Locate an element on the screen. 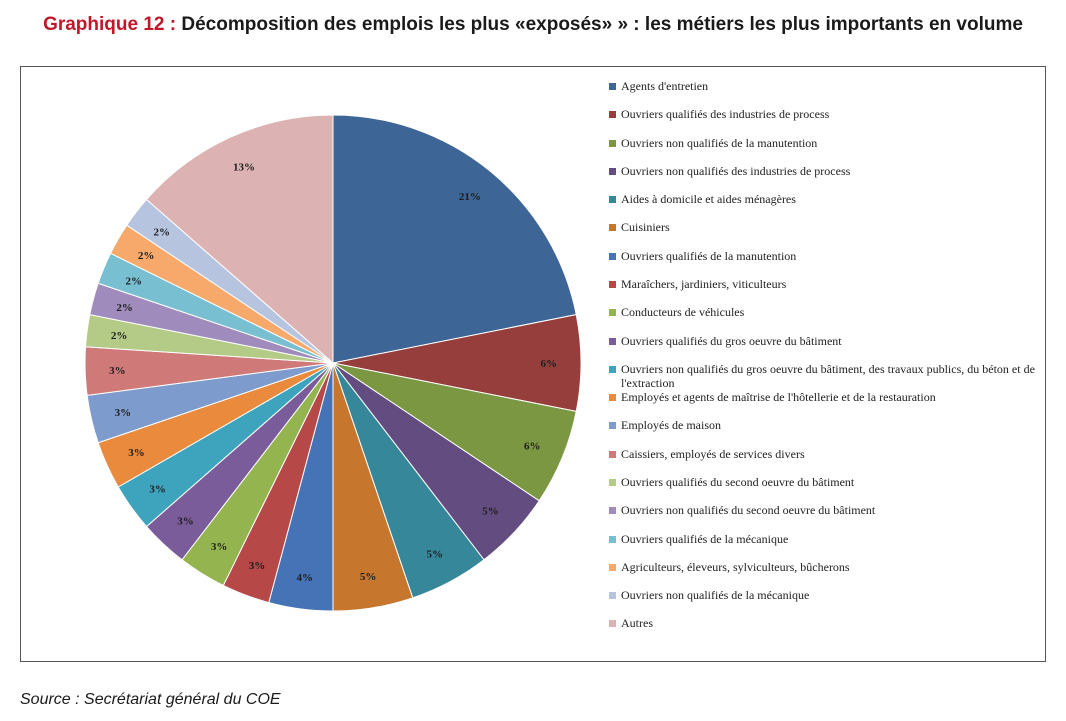 This screenshot has height=721, width=1066. legend-label: Conducteurs de véhicules is located at coordinates (683, 312).